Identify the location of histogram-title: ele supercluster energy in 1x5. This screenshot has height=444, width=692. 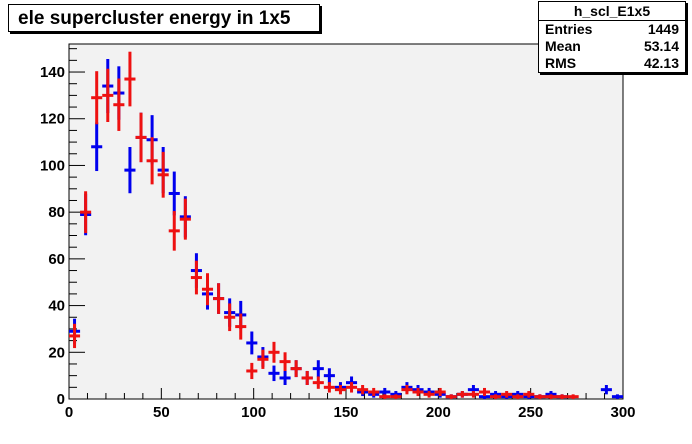
(164, 18).